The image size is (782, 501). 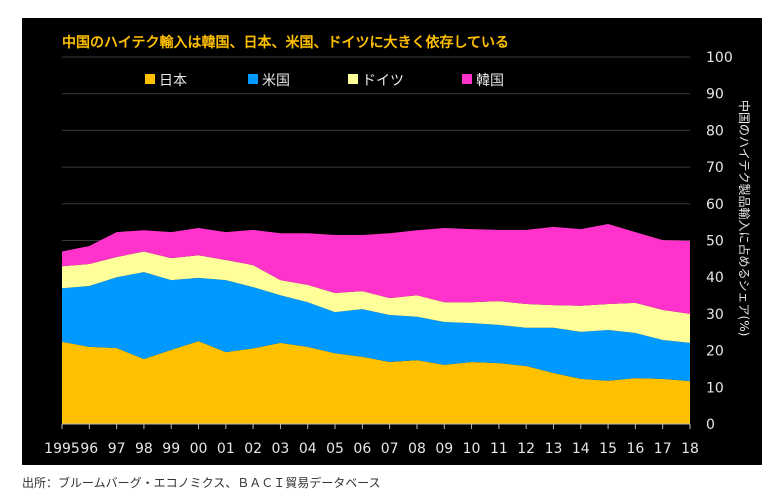 What do you see at coordinates (173, 81) in the screenshot?
I see `legend-label: 日本` at bounding box center [173, 81].